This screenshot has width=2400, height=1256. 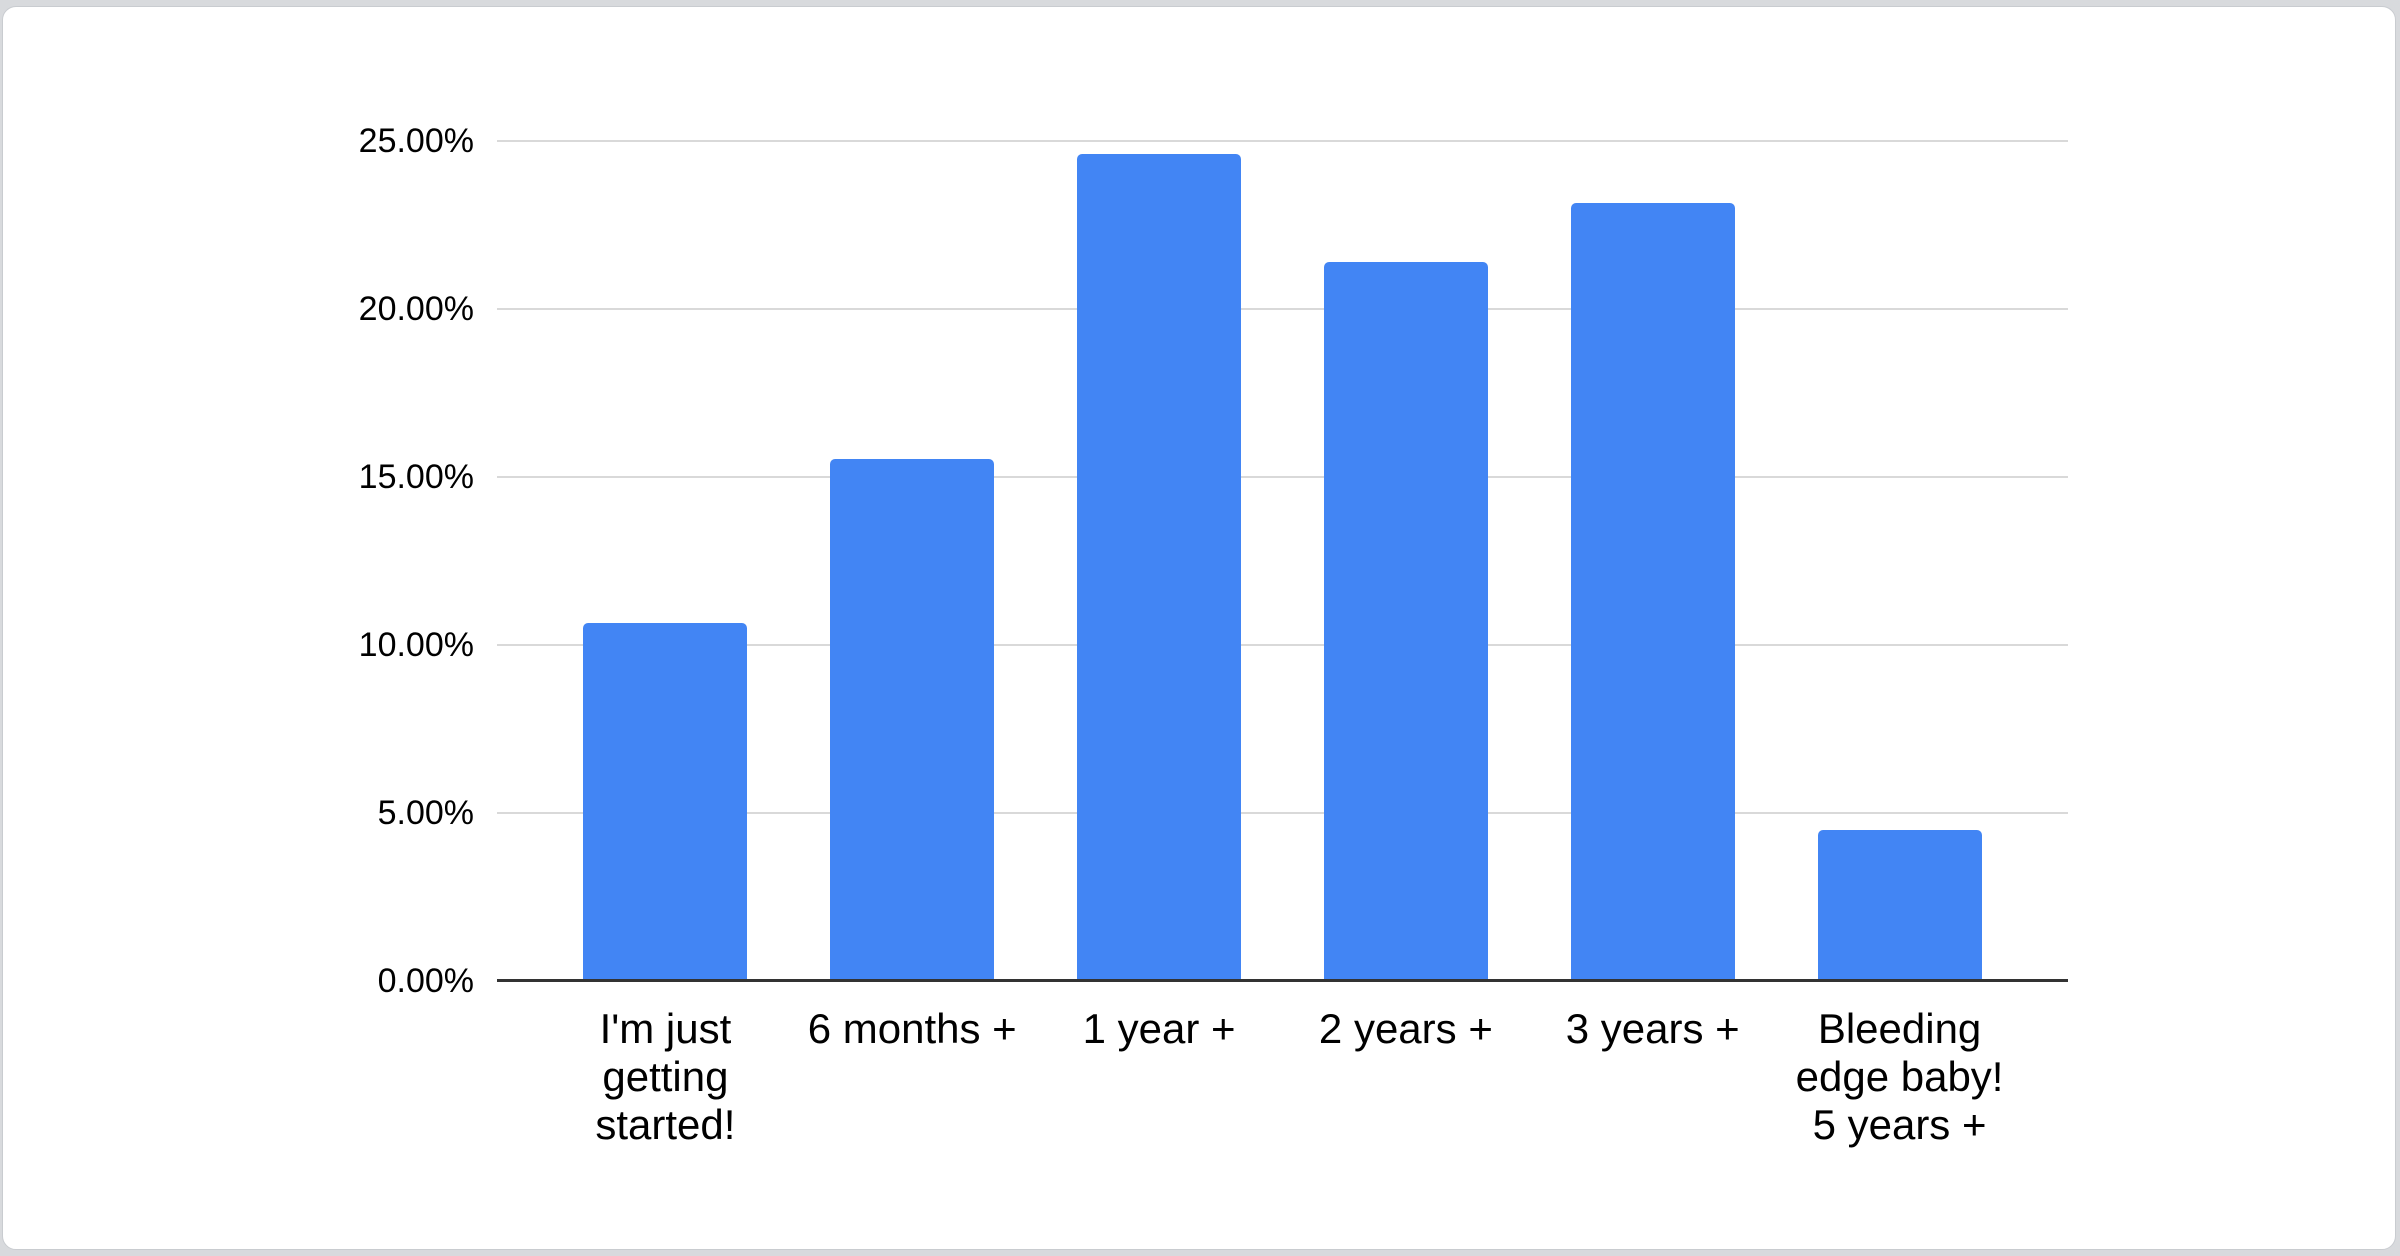 I want to click on y-axis-tick-label: 5.00%, so click(x=425, y=813).